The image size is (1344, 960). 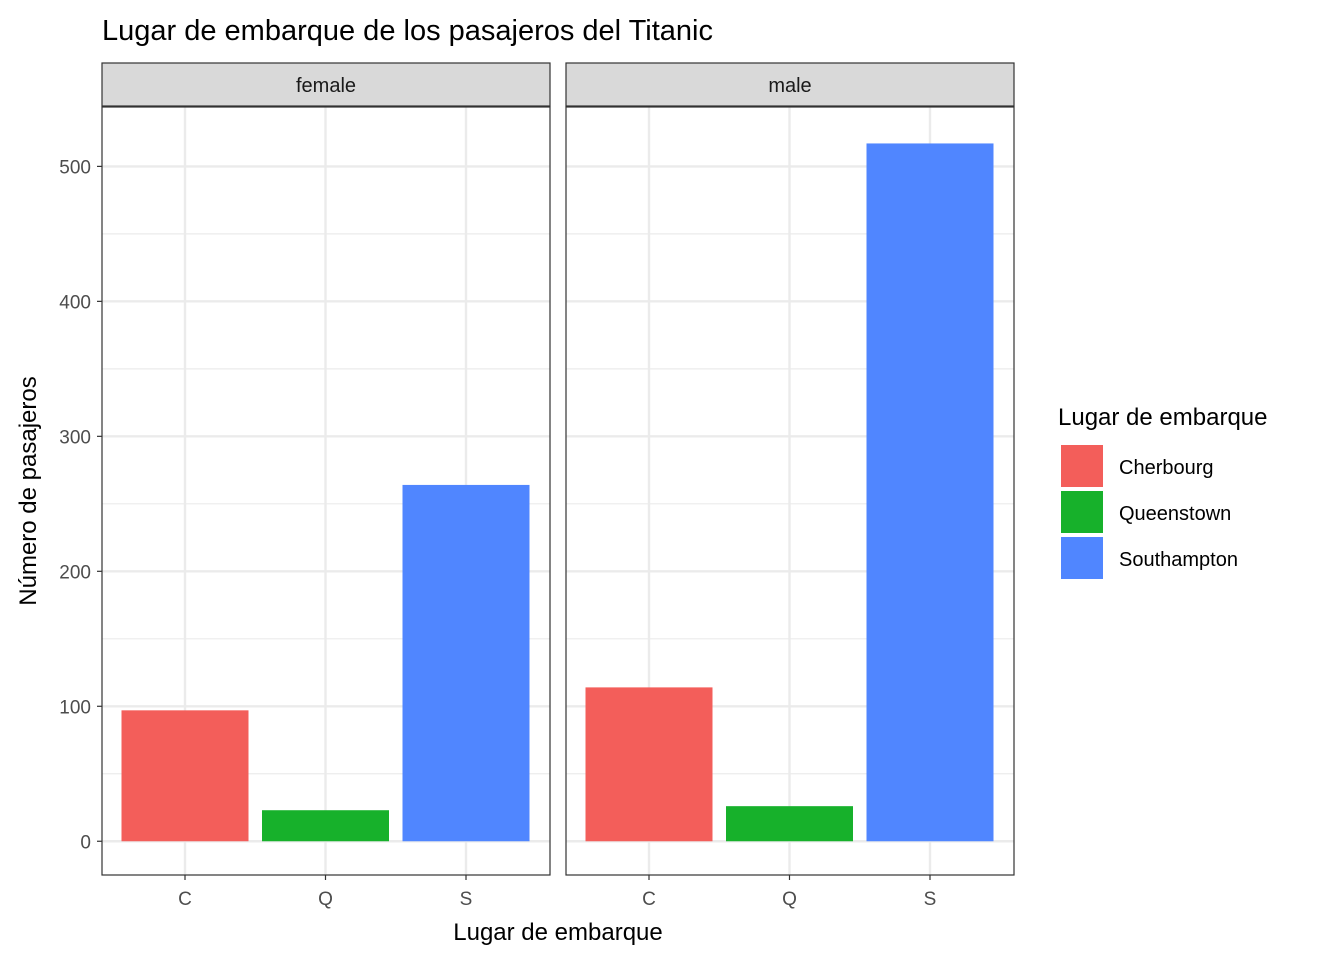 I want to click on bar-female-Q, so click(x=325, y=826).